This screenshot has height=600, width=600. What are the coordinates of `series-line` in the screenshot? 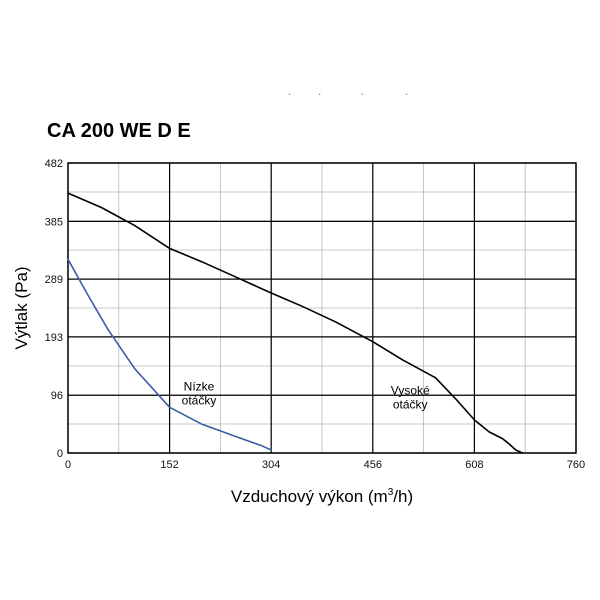 It's located at (170, 354).